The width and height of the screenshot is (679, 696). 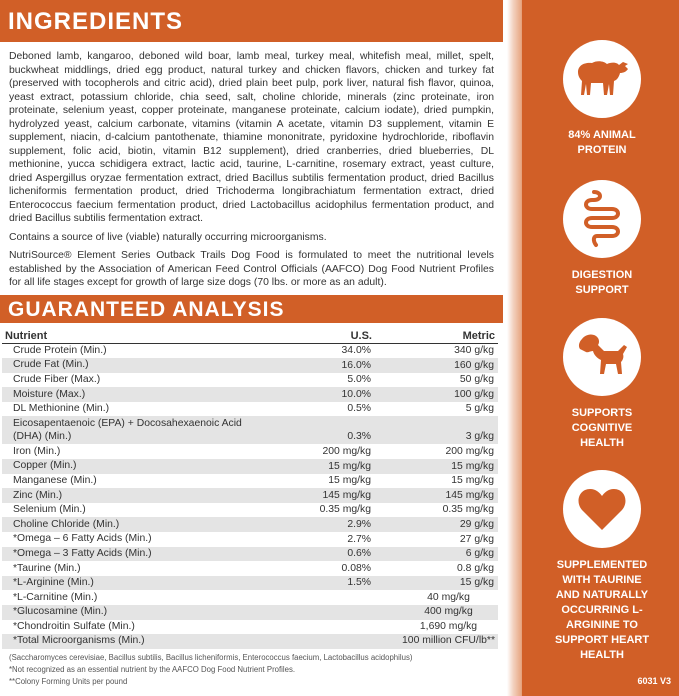 What do you see at coordinates (127, 466) in the screenshot?
I see `nutrient-name: Copper (Min.)` at bounding box center [127, 466].